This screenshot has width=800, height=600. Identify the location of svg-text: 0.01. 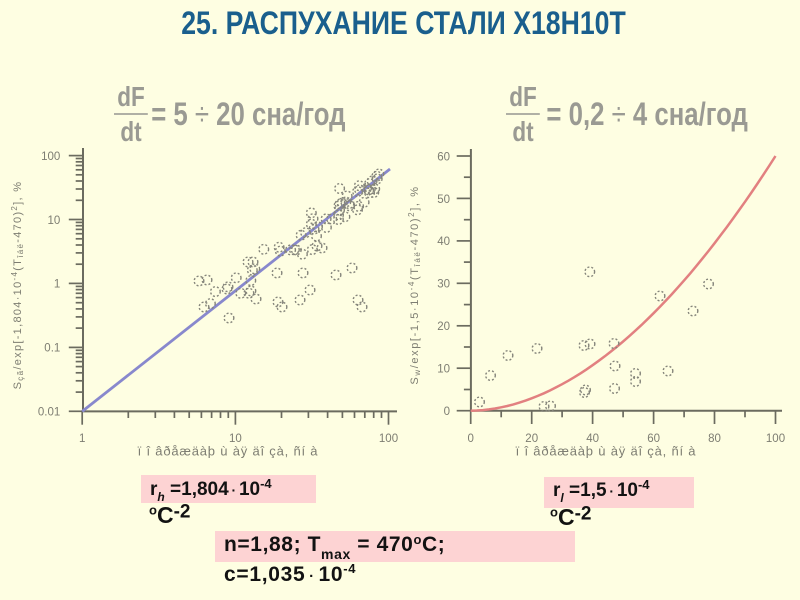
(49, 413).